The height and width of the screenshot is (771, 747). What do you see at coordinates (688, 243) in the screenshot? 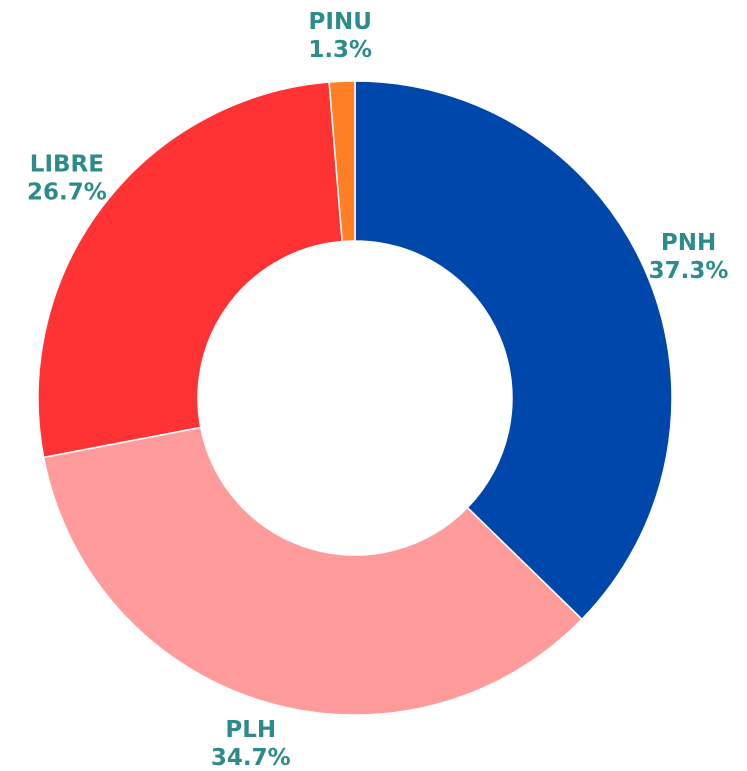
I see `slice-label: PNH` at bounding box center [688, 243].